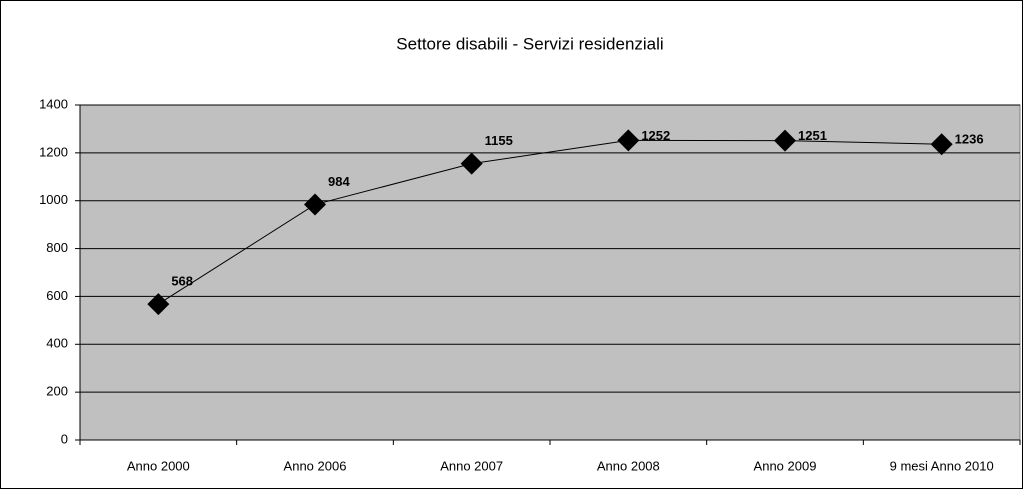 The height and width of the screenshot is (489, 1023). Describe the element at coordinates (158, 465) in the screenshot. I see `x-tick-label: Anno 2000` at that location.